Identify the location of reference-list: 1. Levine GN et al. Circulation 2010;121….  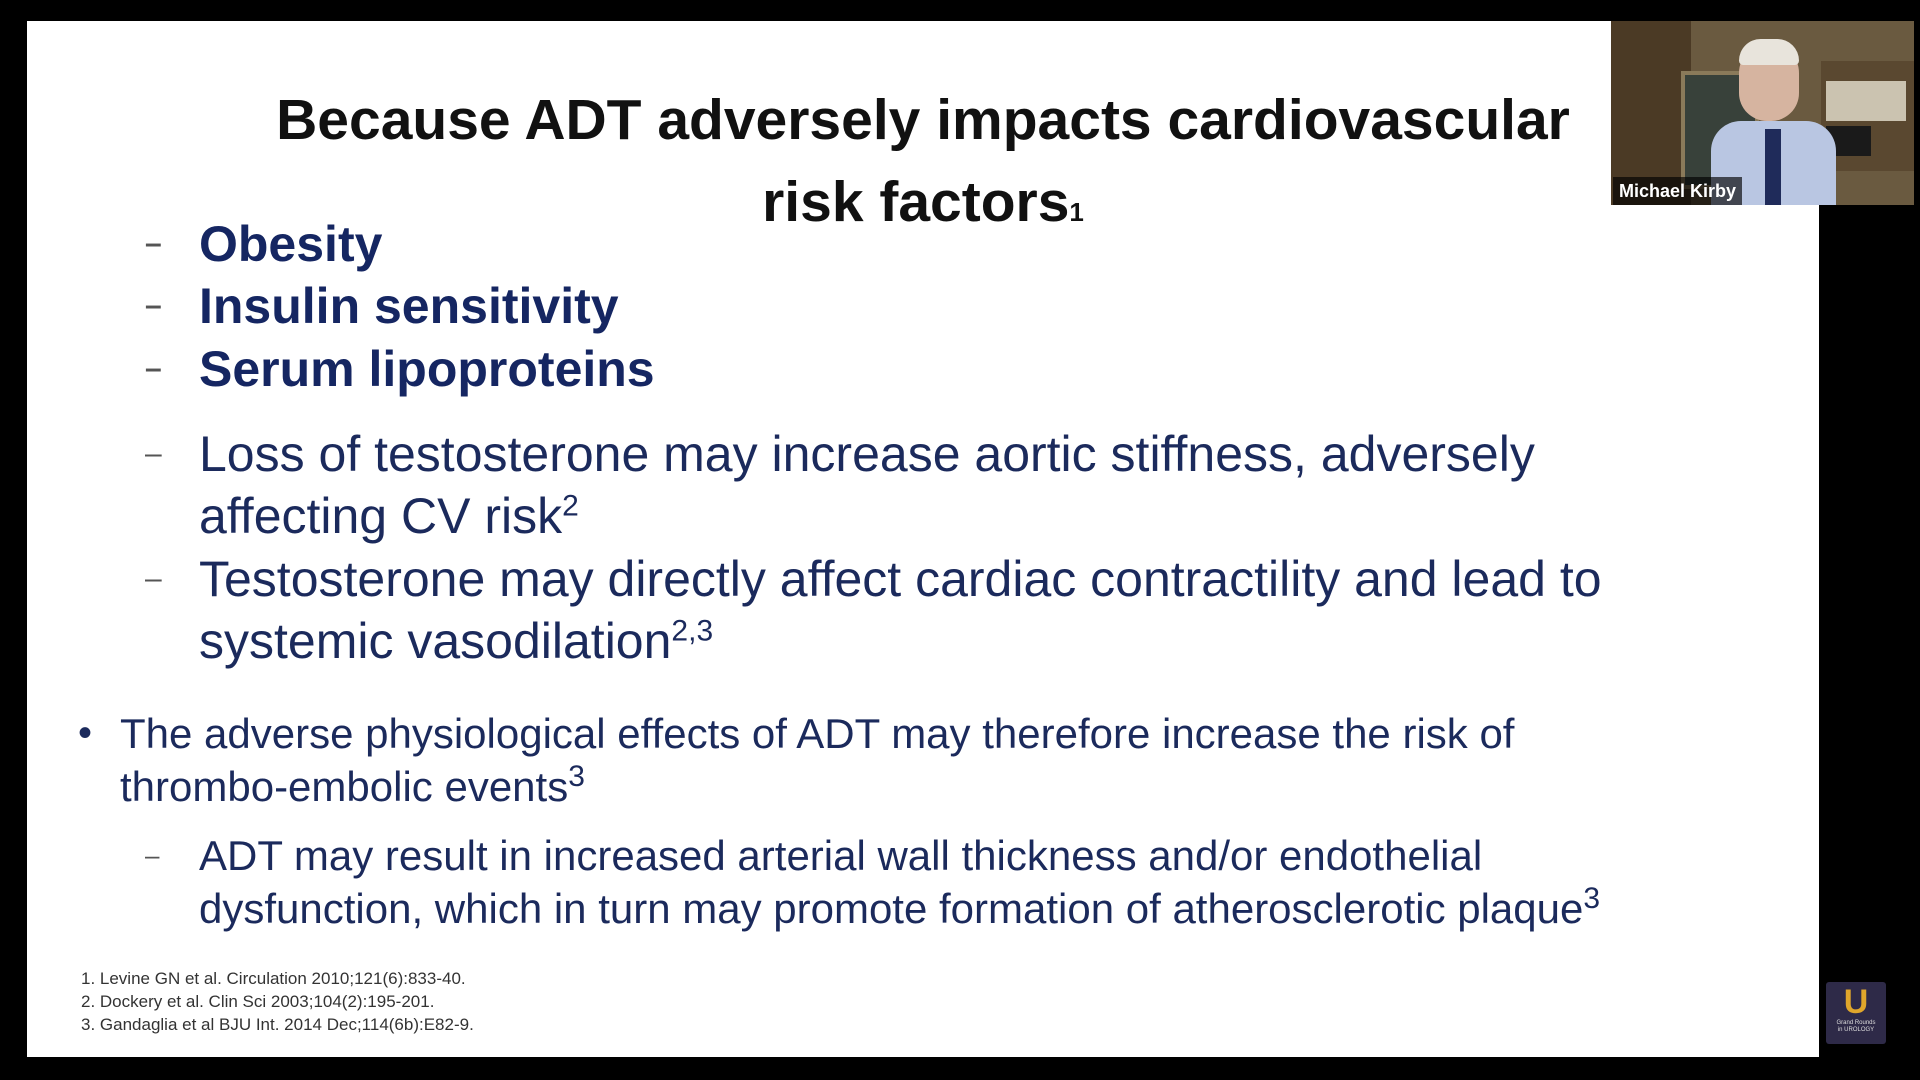
(277, 1001).